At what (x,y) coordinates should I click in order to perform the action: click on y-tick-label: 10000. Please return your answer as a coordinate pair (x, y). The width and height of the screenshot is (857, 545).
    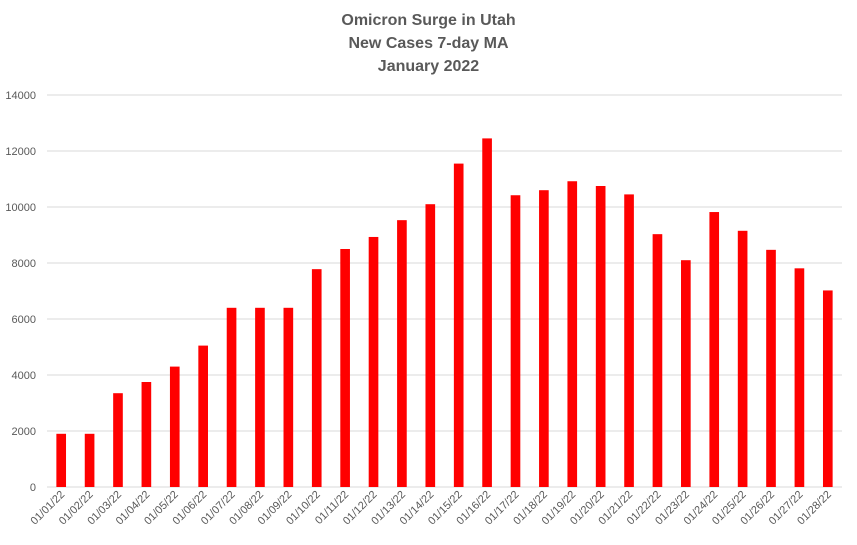
    Looking at the image, I should click on (20, 208).